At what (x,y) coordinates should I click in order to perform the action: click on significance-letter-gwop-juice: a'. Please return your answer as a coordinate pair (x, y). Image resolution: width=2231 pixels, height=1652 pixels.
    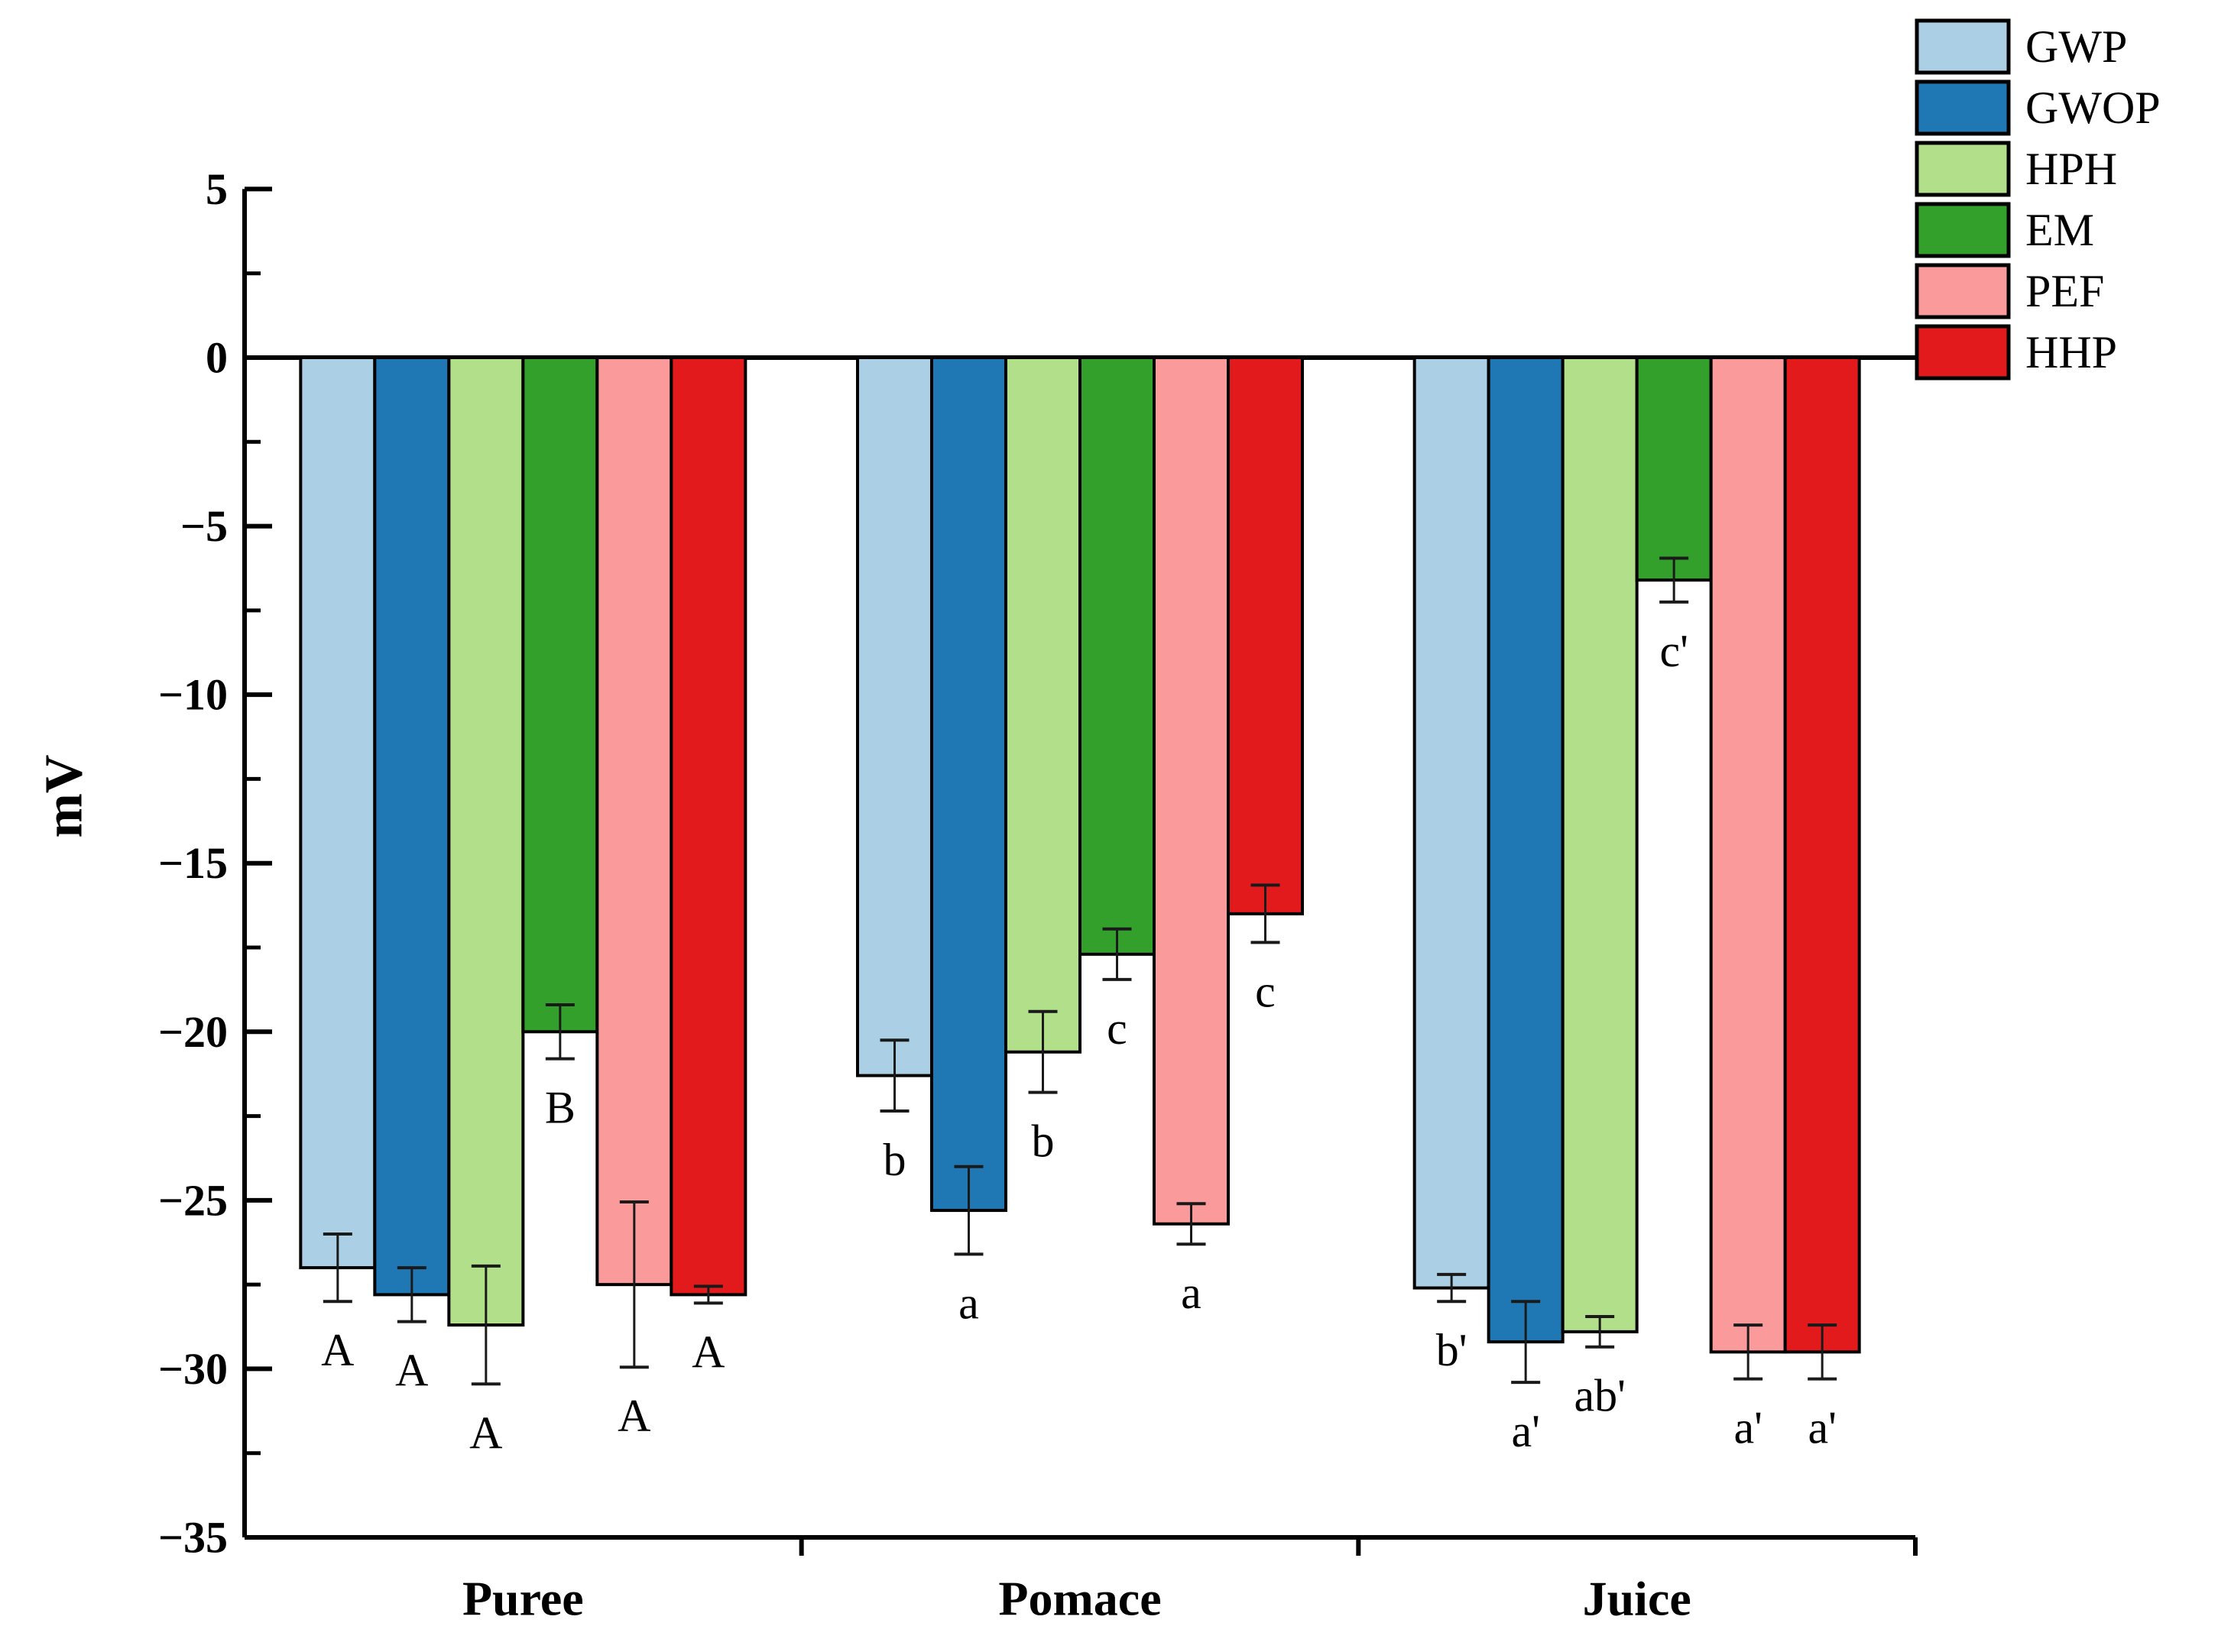
    Looking at the image, I should click on (1525, 1431).